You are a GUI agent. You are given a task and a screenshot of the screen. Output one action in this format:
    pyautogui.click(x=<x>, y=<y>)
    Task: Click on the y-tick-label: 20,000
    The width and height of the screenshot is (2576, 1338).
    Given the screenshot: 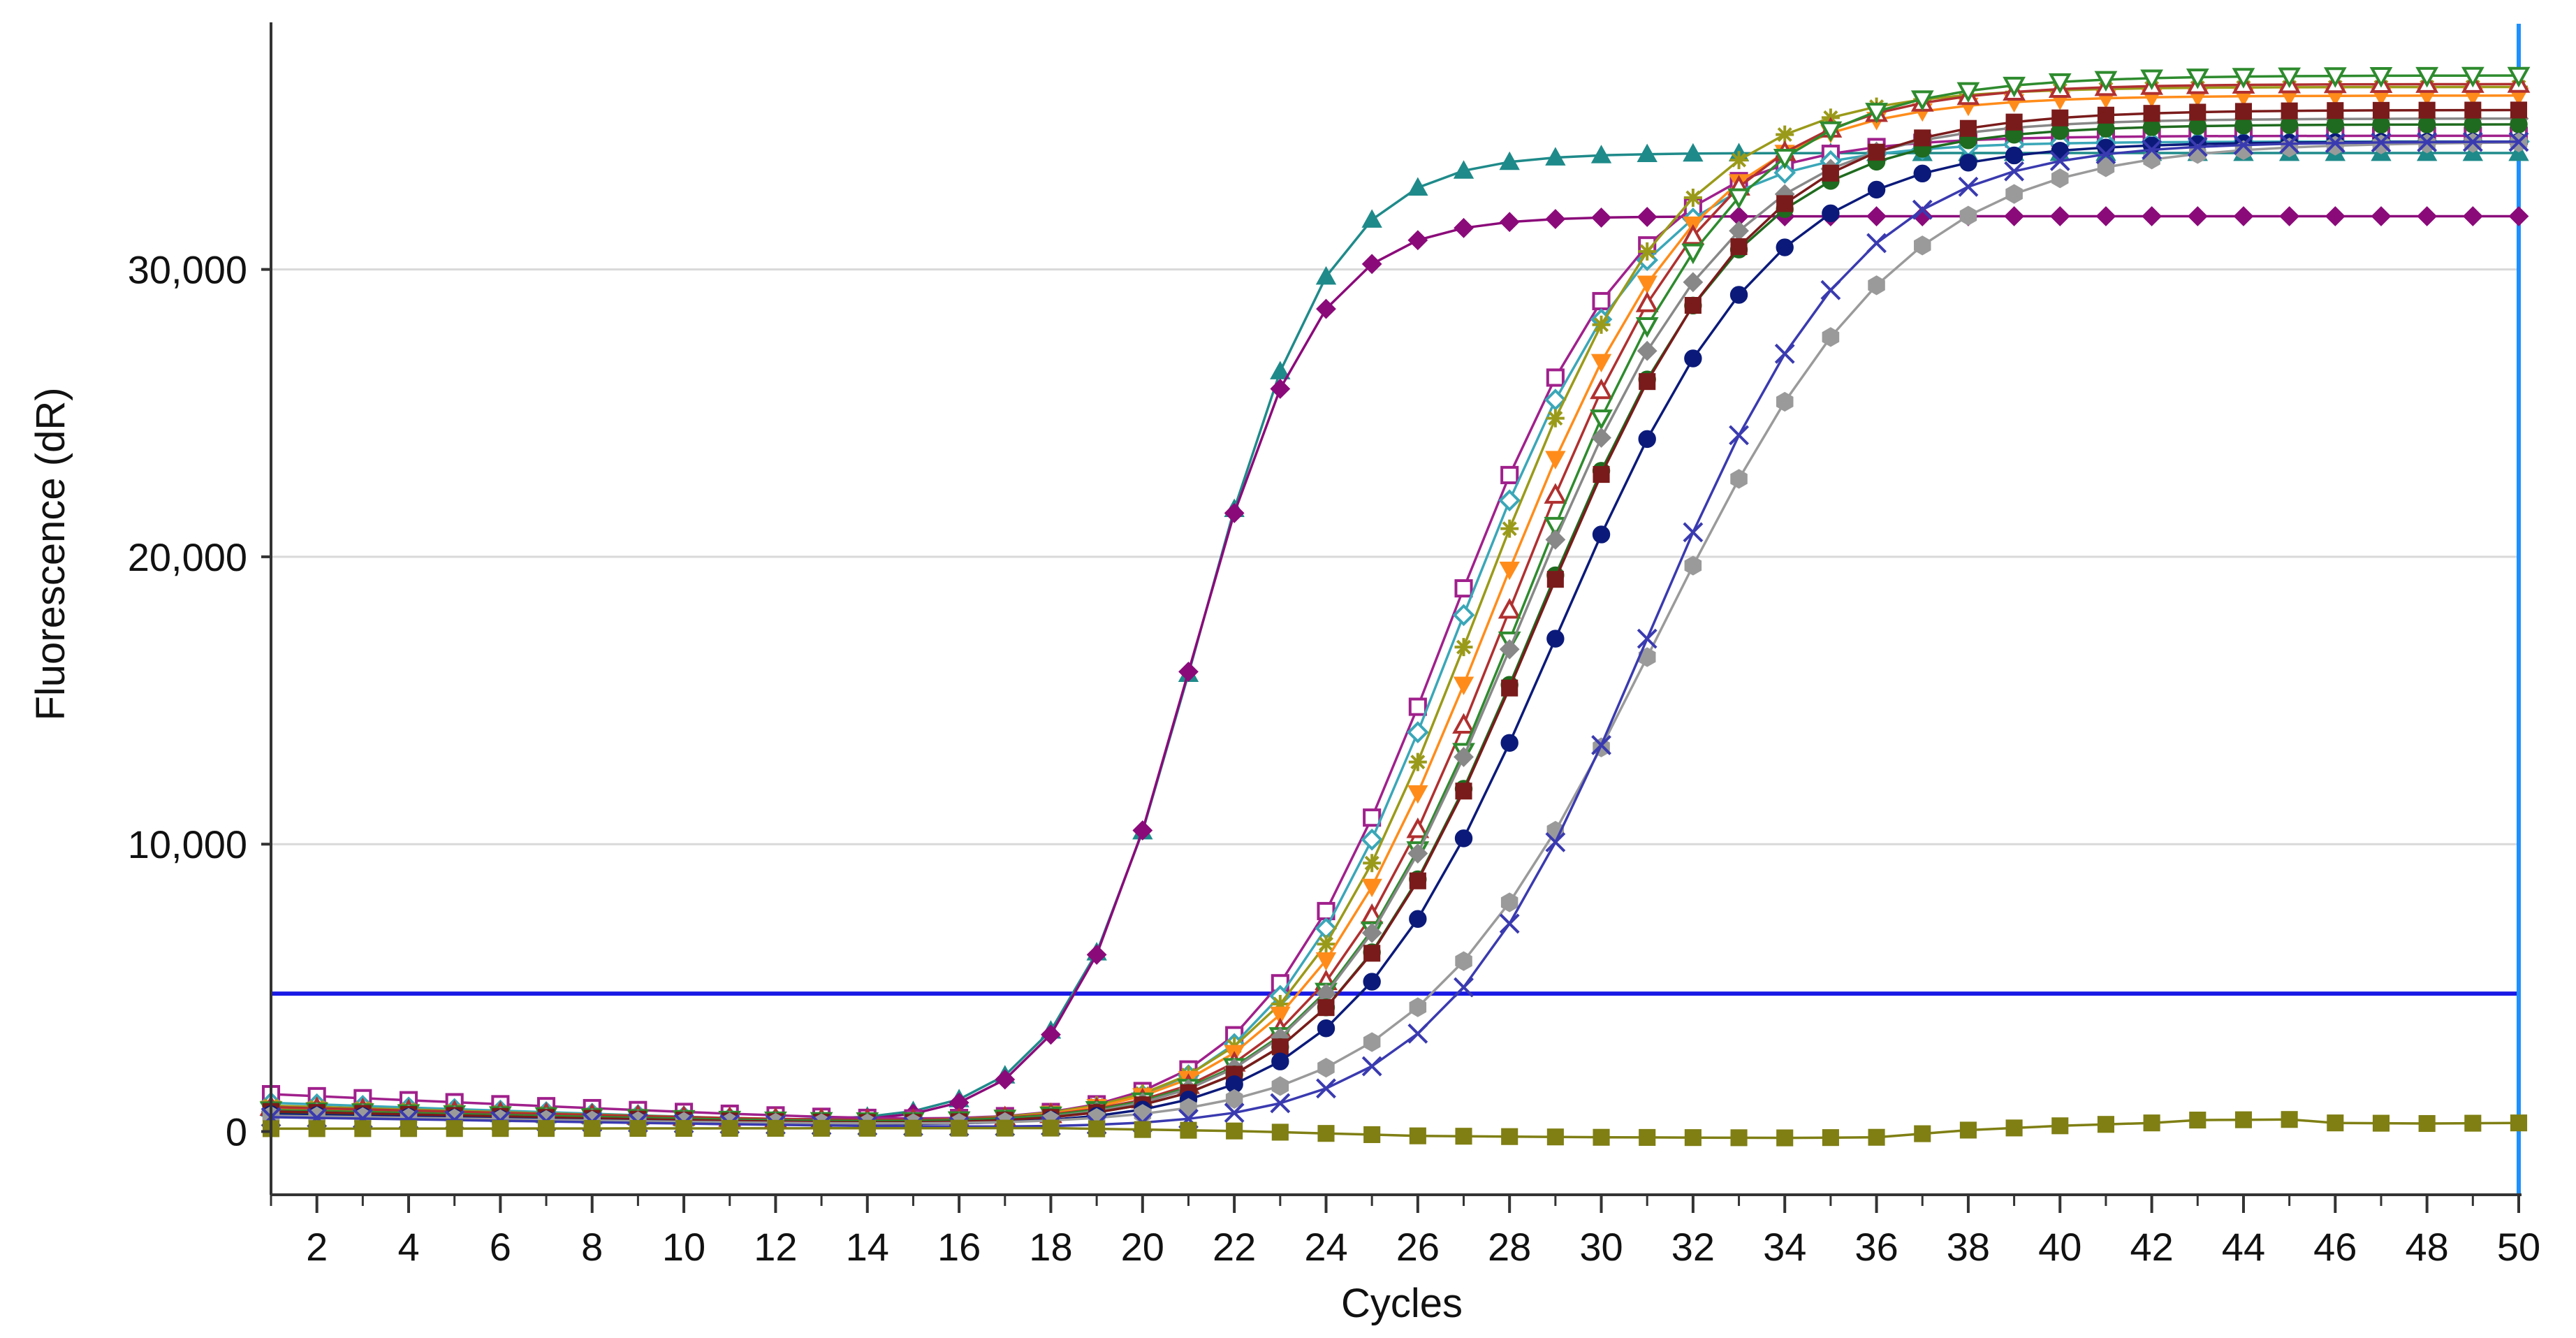 What is the action you would take?
    pyautogui.click(x=187, y=557)
    